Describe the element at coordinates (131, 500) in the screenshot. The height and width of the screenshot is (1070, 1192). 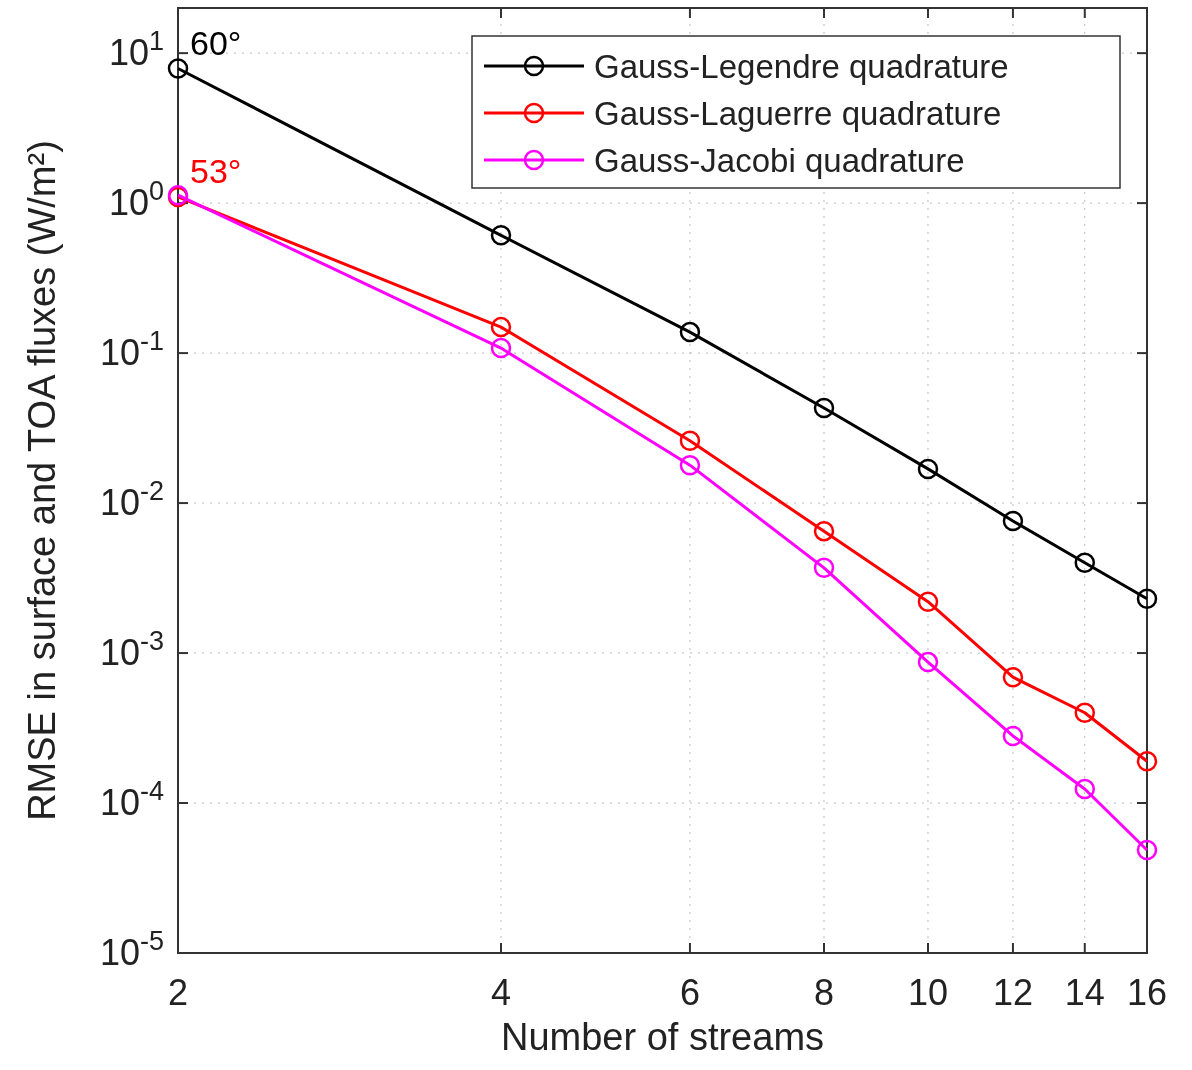
I see `y-tick-label: 10$^{-2}$` at that location.